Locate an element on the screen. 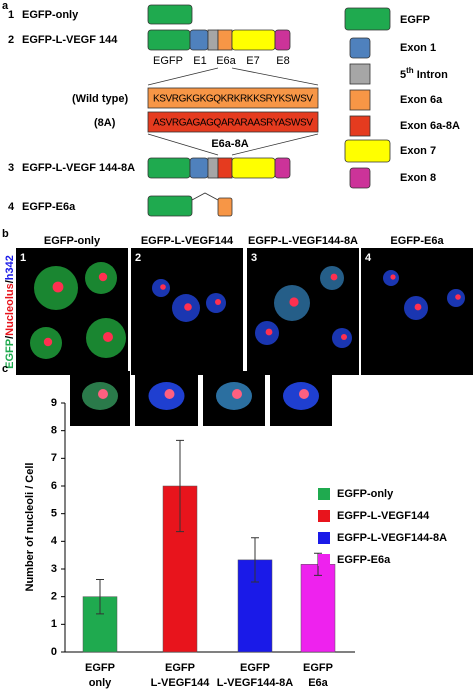  construct-diagrams is located at coordinates (233, 110).